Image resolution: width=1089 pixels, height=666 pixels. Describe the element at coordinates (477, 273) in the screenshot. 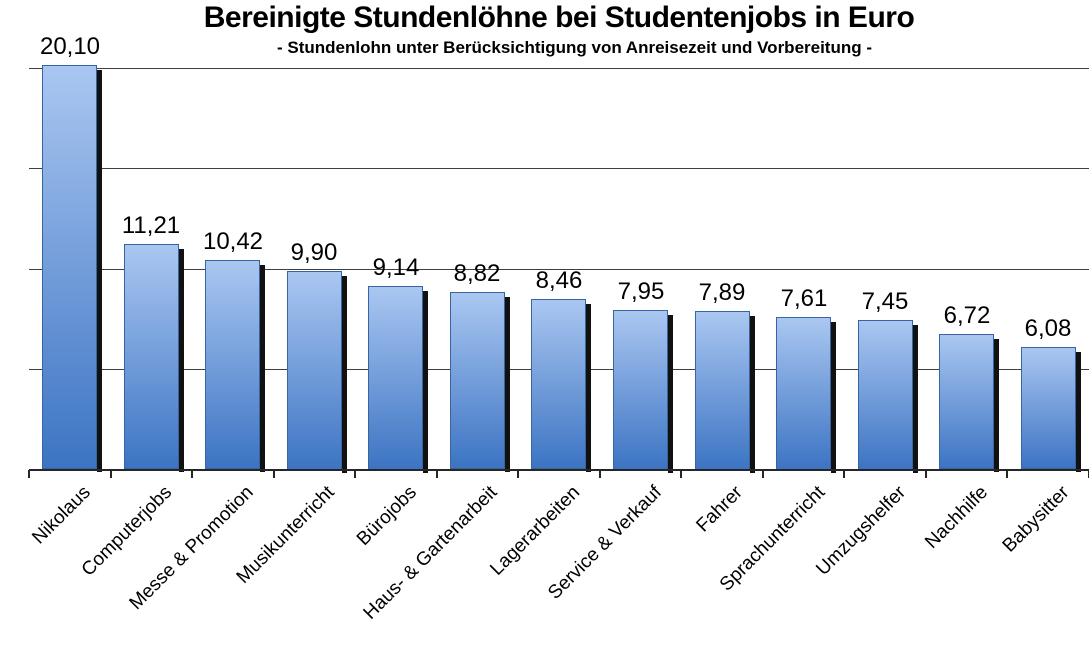

I see `bar-value-label: 8,82` at that location.